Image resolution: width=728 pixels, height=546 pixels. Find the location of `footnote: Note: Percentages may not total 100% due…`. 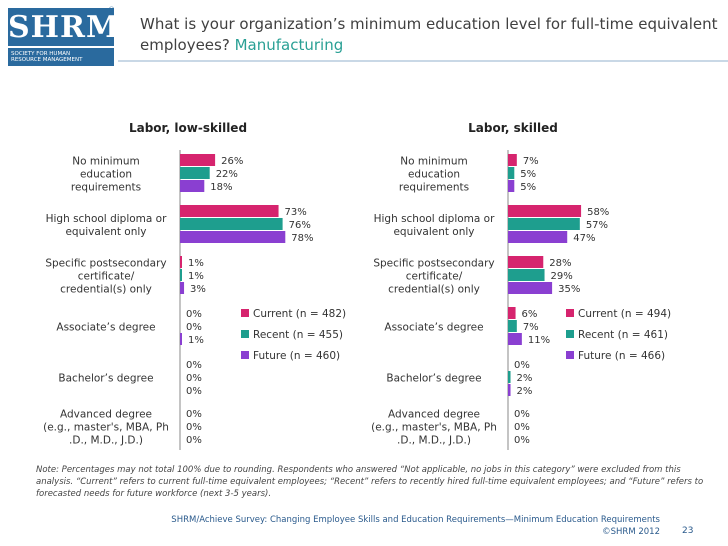

footnote: Note: Percentages may not total 100% due… is located at coordinates (370, 482).